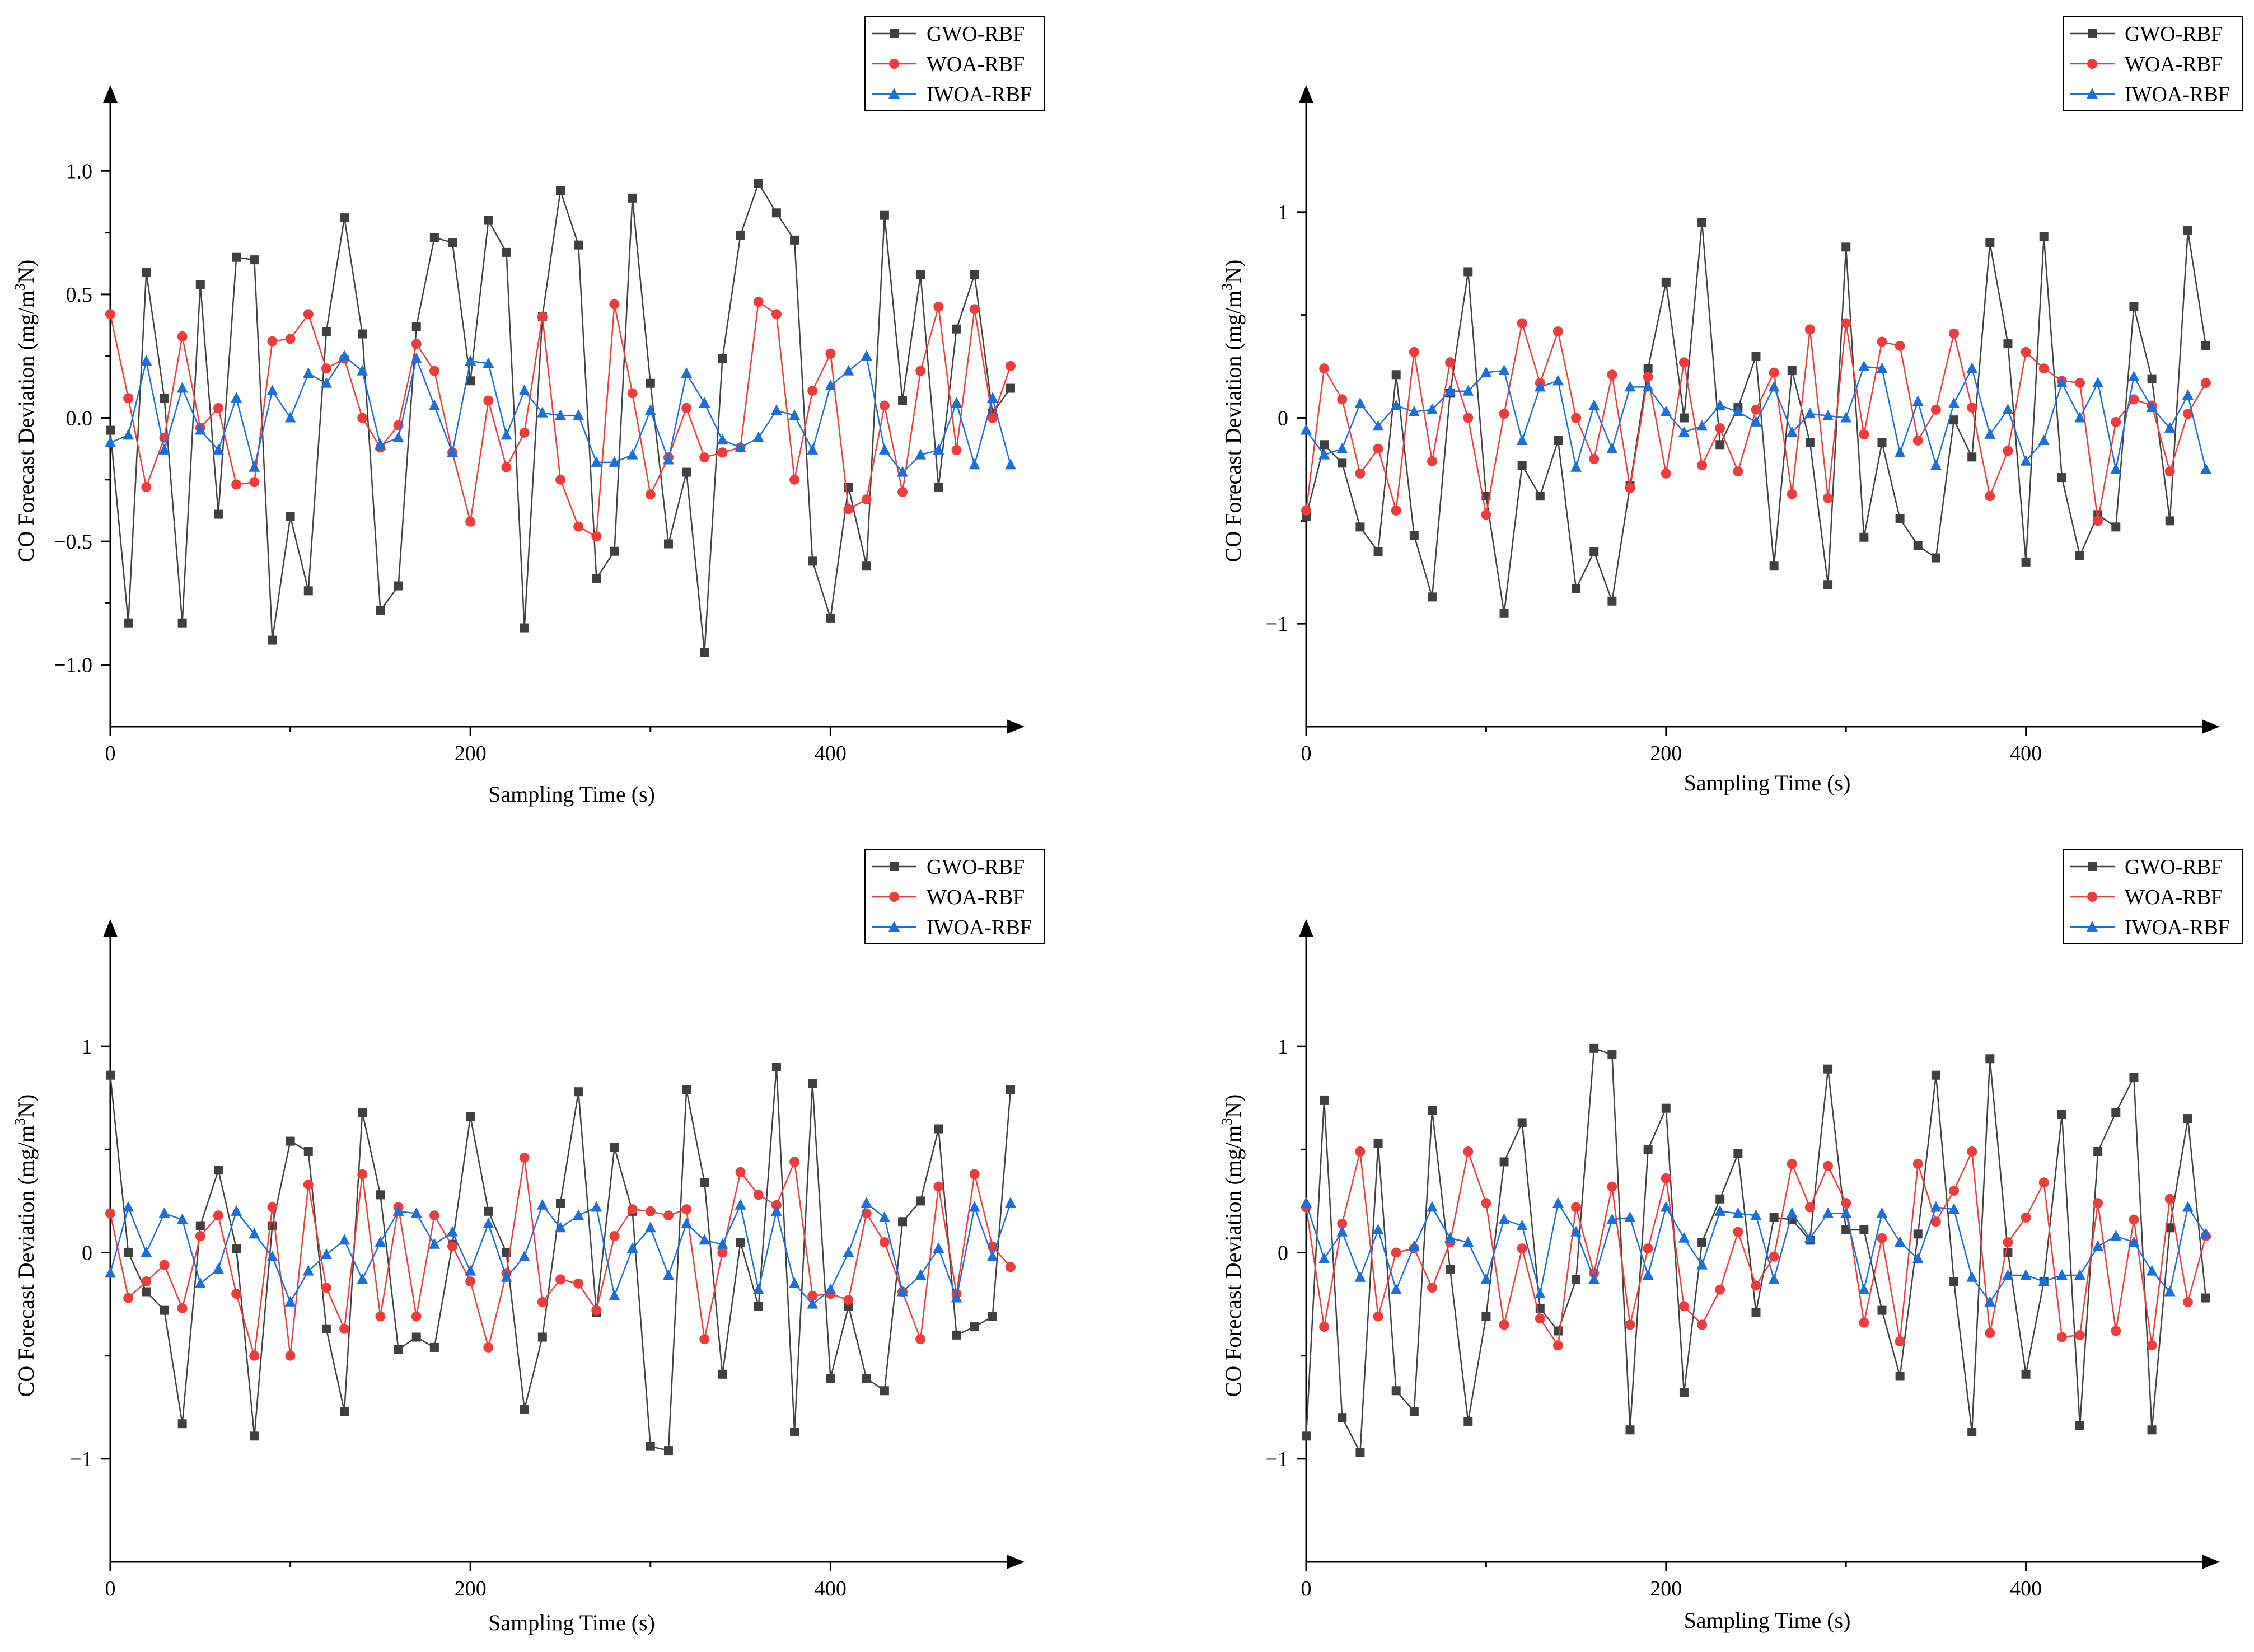 The width and height of the screenshot is (2254, 1652). What do you see at coordinates (976, 867) in the screenshot?
I see `legend-label: GWO-RBF` at bounding box center [976, 867].